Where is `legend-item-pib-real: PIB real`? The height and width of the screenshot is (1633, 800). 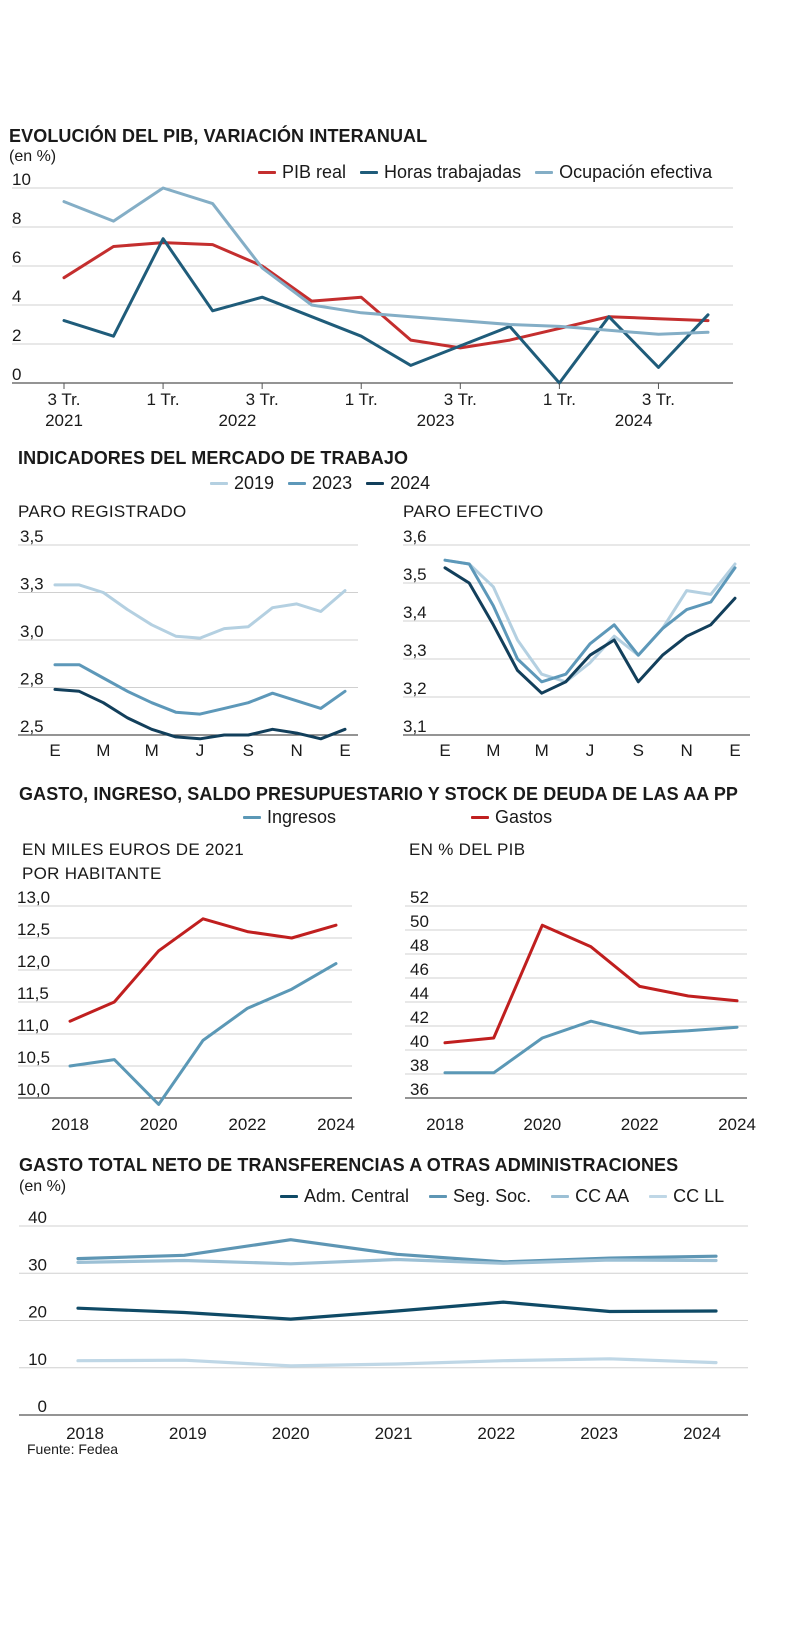 legend-item-pib-real: PIB real is located at coordinates (302, 172).